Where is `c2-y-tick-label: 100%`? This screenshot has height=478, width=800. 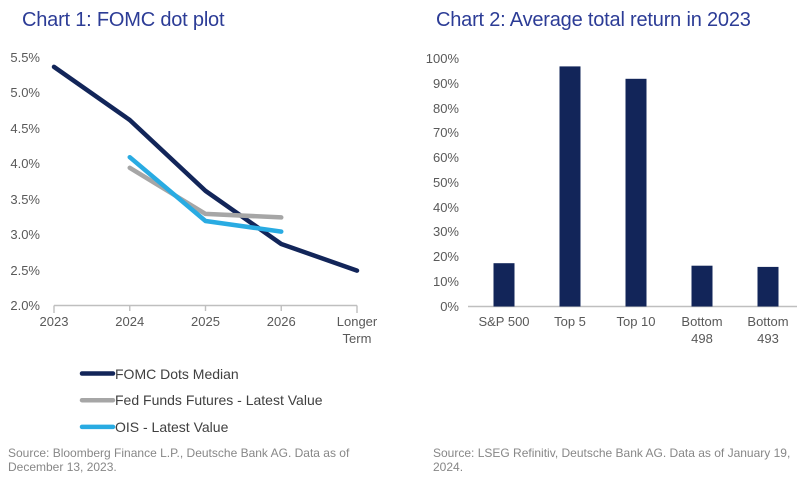 c2-y-tick-label: 100% is located at coordinates (442, 58).